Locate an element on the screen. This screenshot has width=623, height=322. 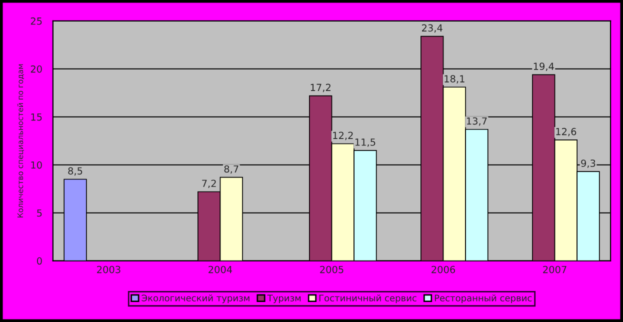
x-tick-label: 2004 is located at coordinates (220, 270).